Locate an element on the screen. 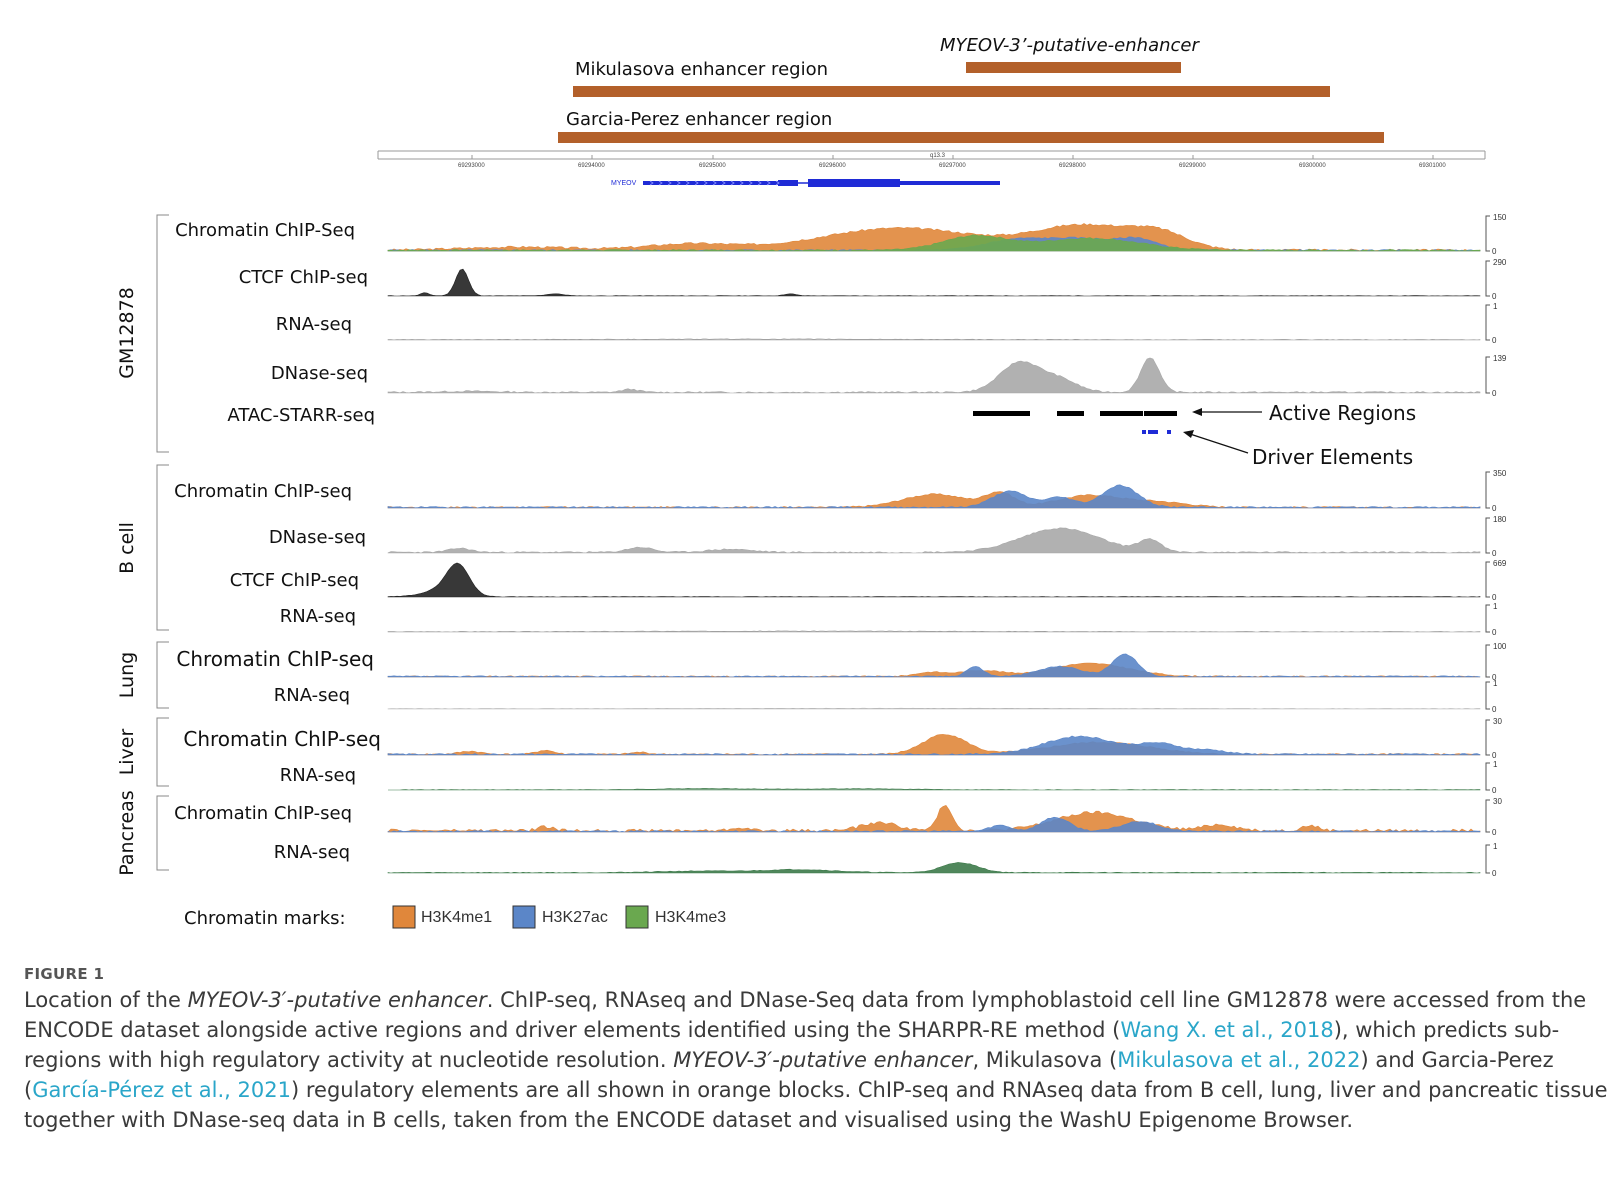 The image size is (1624, 1178). chromatin-marks-legend: Chromatin marks: H3K4me1 H3K27ac H3K4me3 is located at coordinates (455, 917).